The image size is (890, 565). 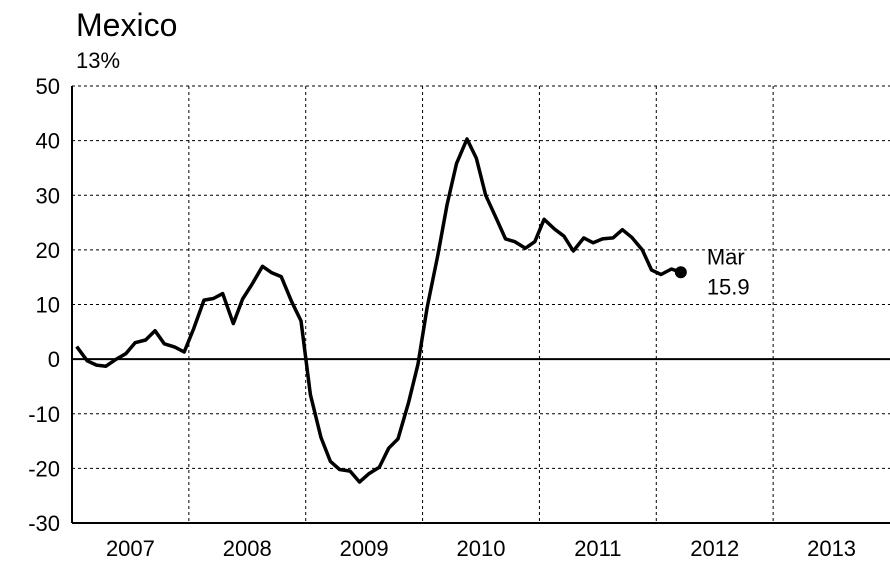 I want to click on y-tick-label: 30, so click(x=48, y=195).